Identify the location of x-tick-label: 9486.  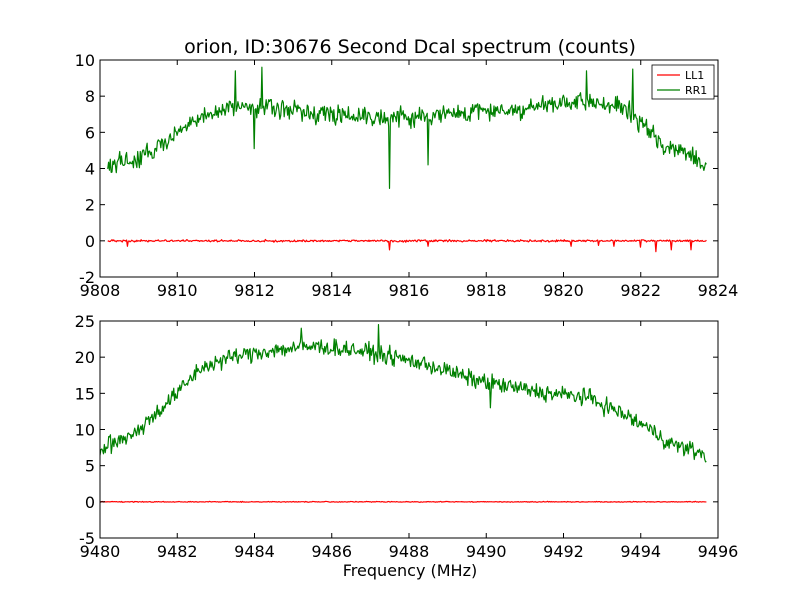
(331, 551).